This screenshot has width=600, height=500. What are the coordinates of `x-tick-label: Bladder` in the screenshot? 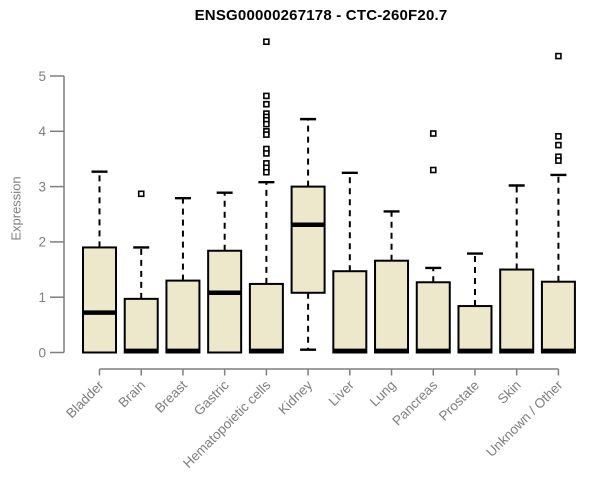 It's located at (85, 399).